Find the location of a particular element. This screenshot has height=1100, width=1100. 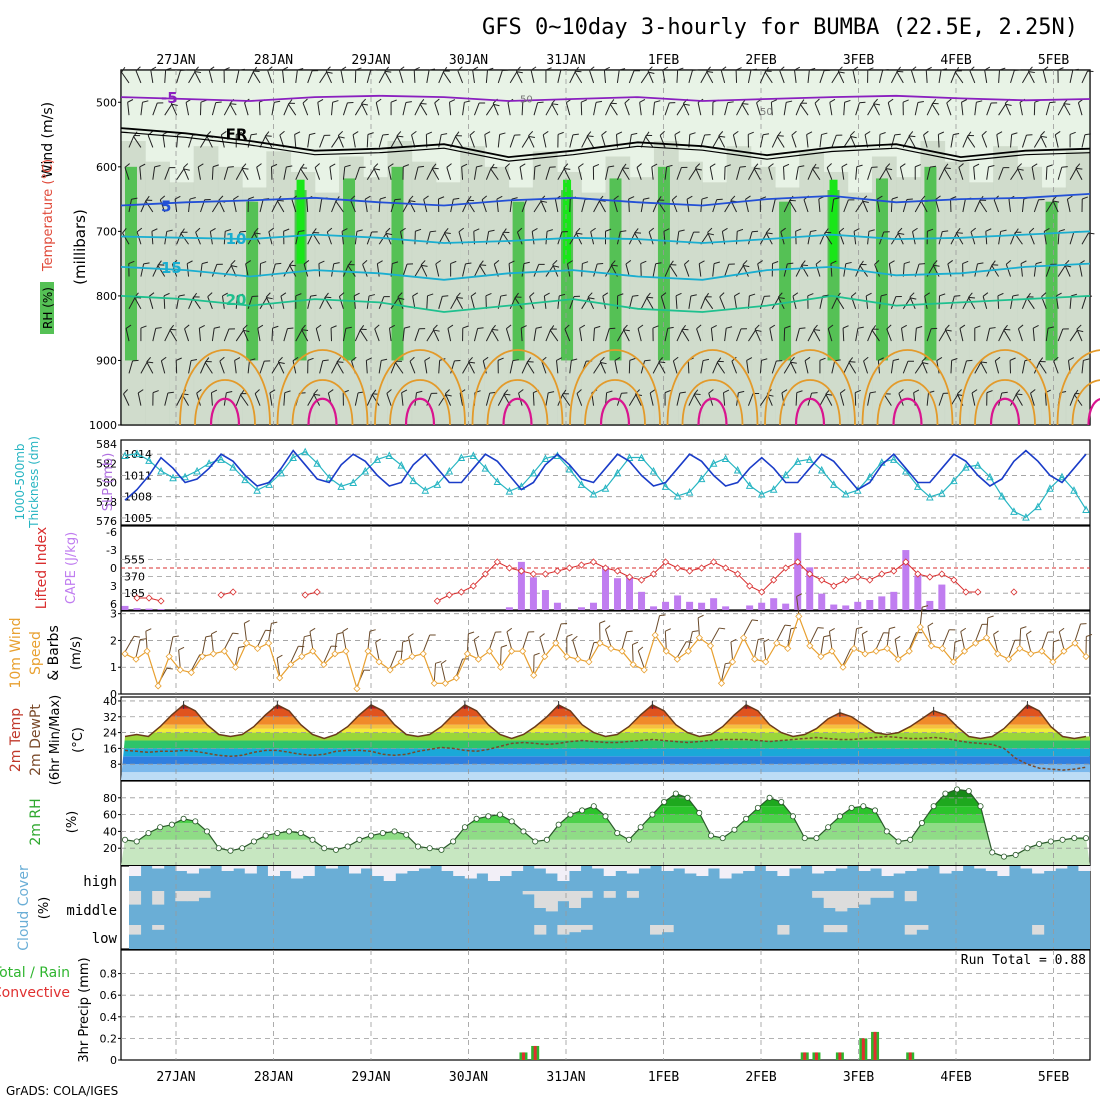

li-point is located at coordinates (942, 574).